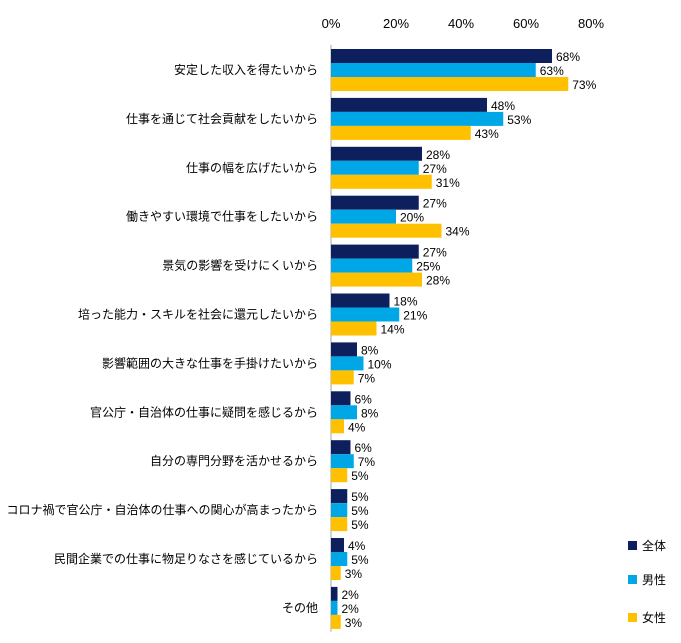 This screenshot has height=643, width=681. Describe the element at coordinates (591, 23) in the screenshot. I see `x-tick-label: 80%` at that location.